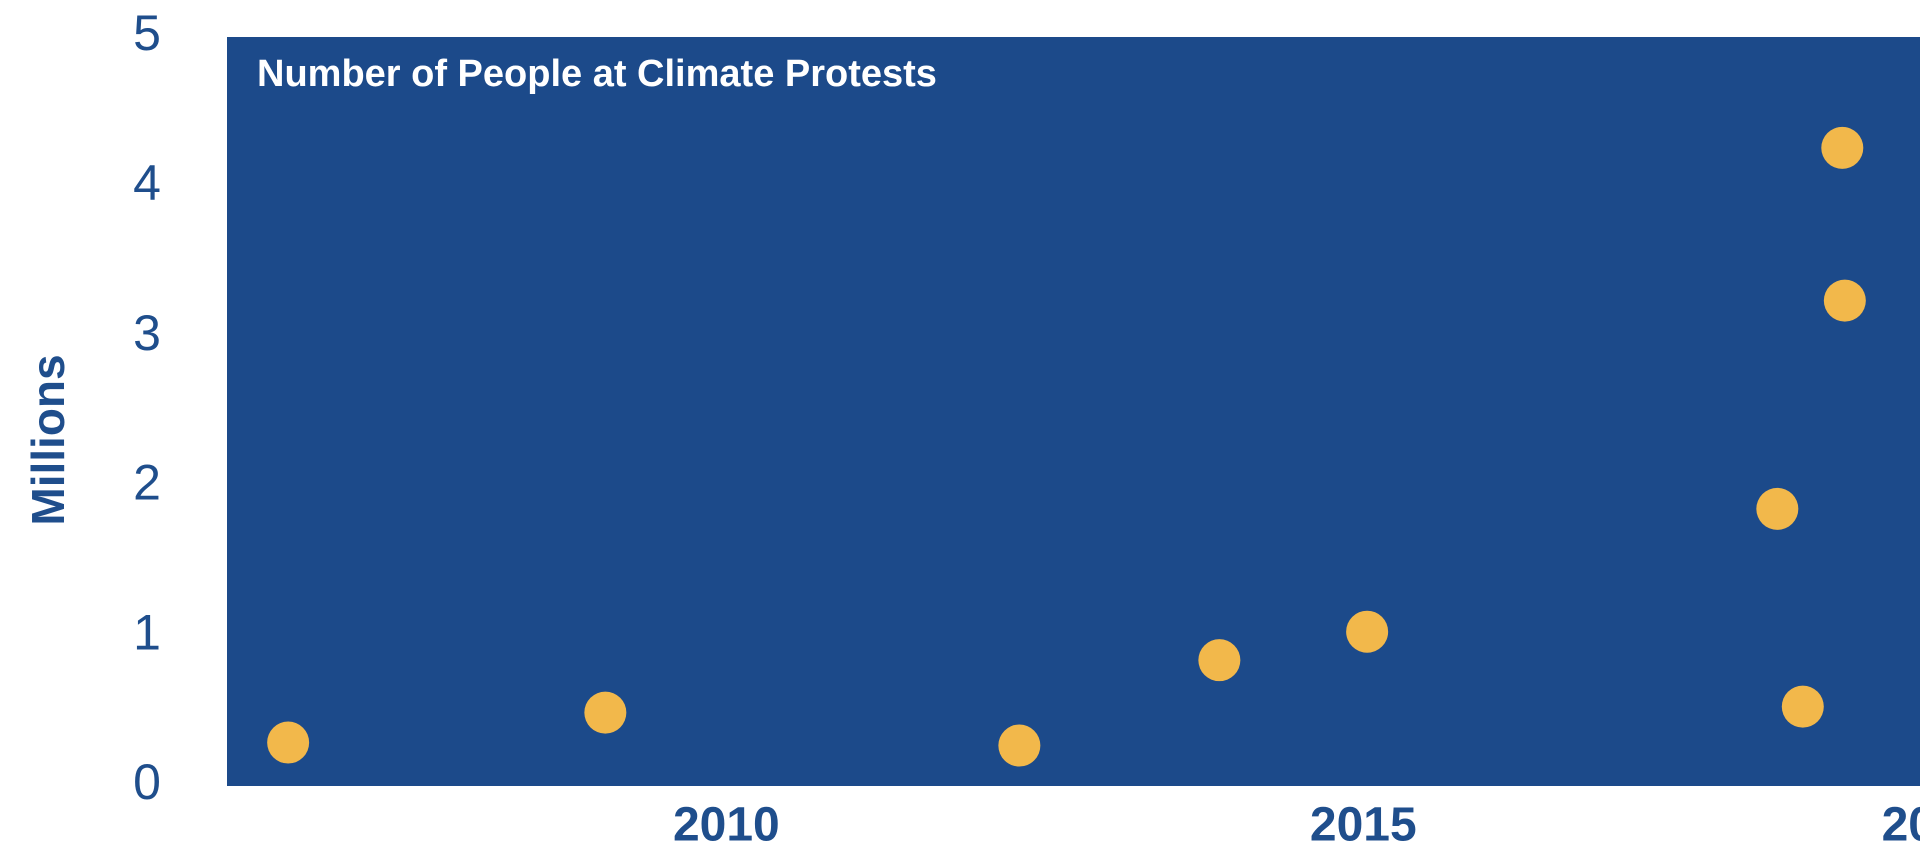  I want to click on y-tick-label: 5, so click(147, 33).